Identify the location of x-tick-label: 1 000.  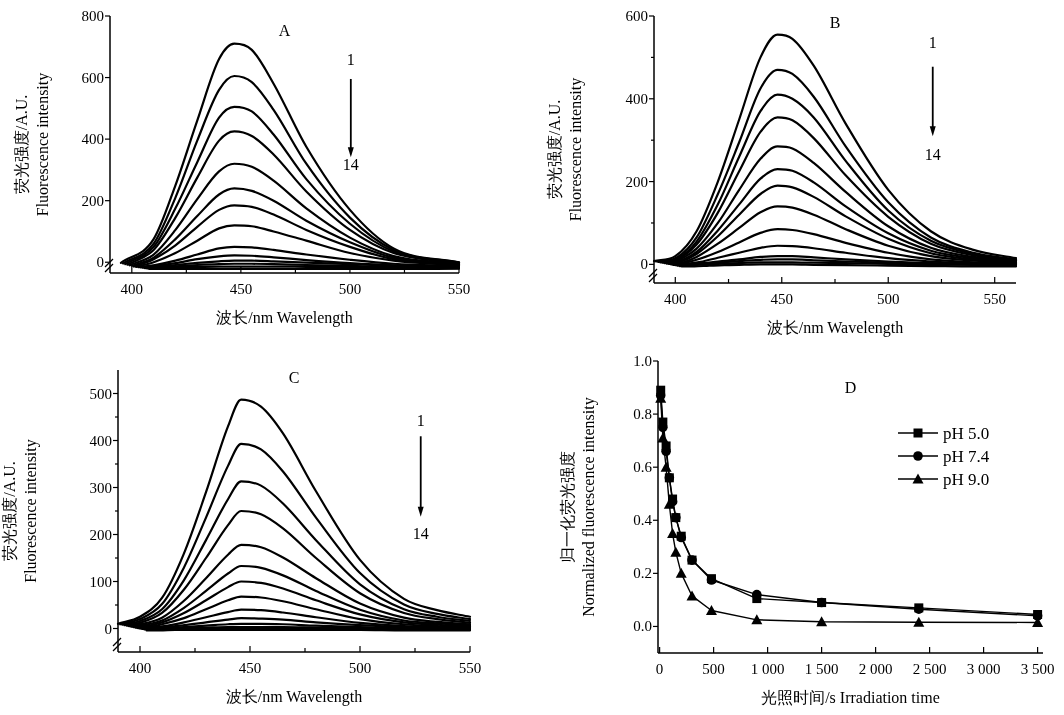
(767, 669).